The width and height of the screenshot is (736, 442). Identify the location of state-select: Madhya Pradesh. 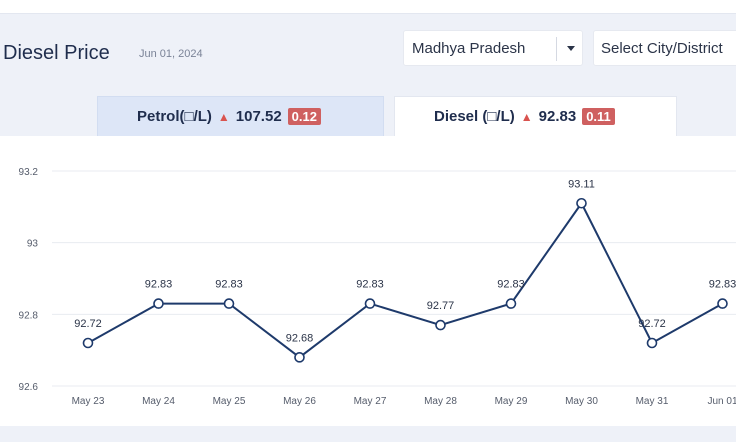
(493, 48).